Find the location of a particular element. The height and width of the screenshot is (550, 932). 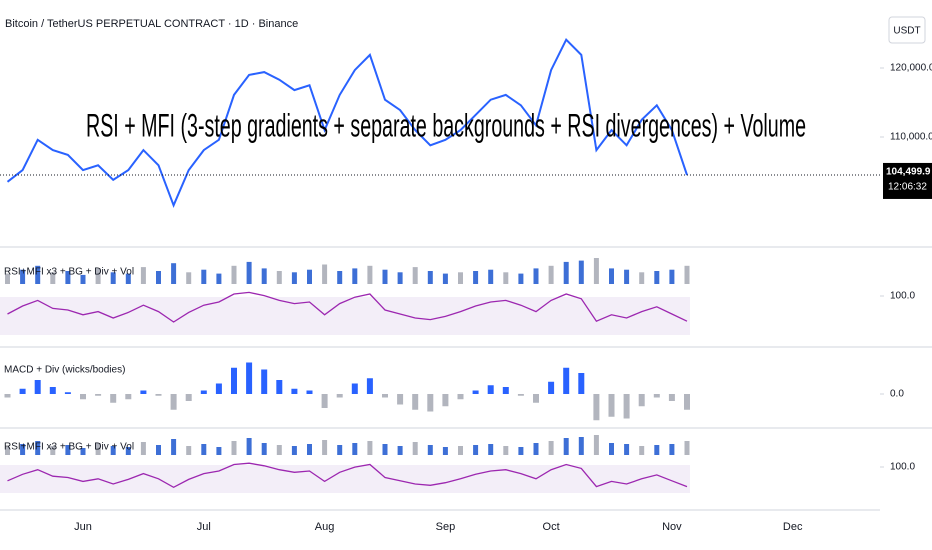

x-tick-label: Jul is located at coordinates (204, 527).